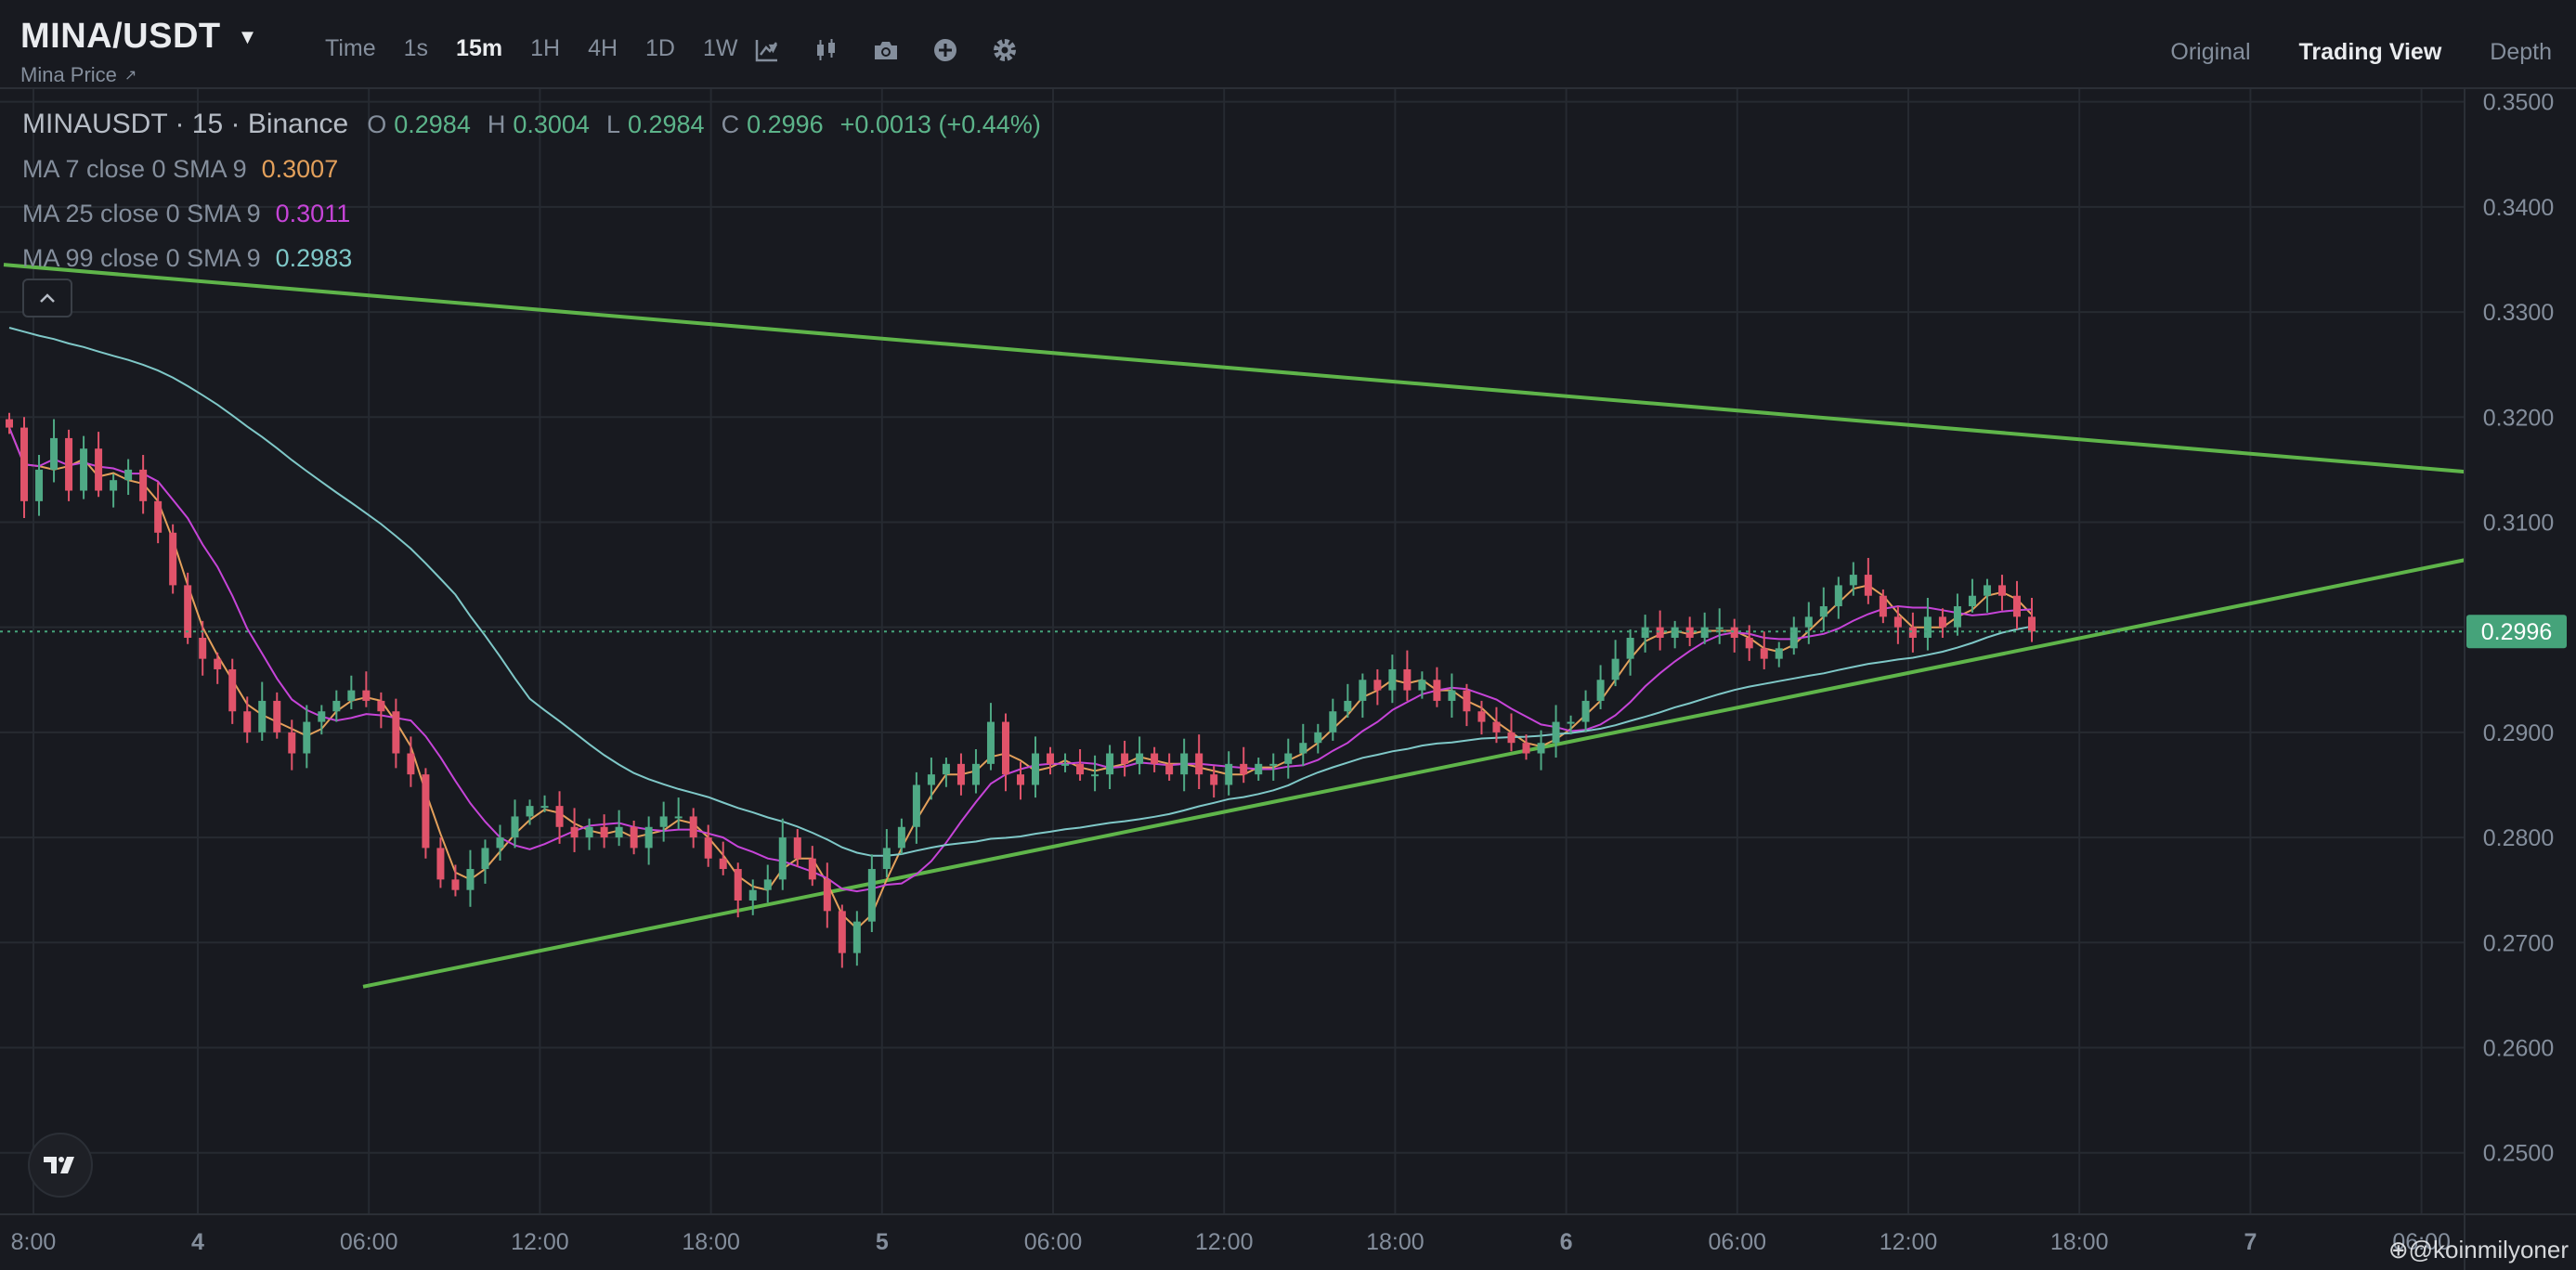 Image resolution: width=2576 pixels, height=1270 pixels. Describe the element at coordinates (945, 50) in the screenshot. I see `add-icon` at that location.